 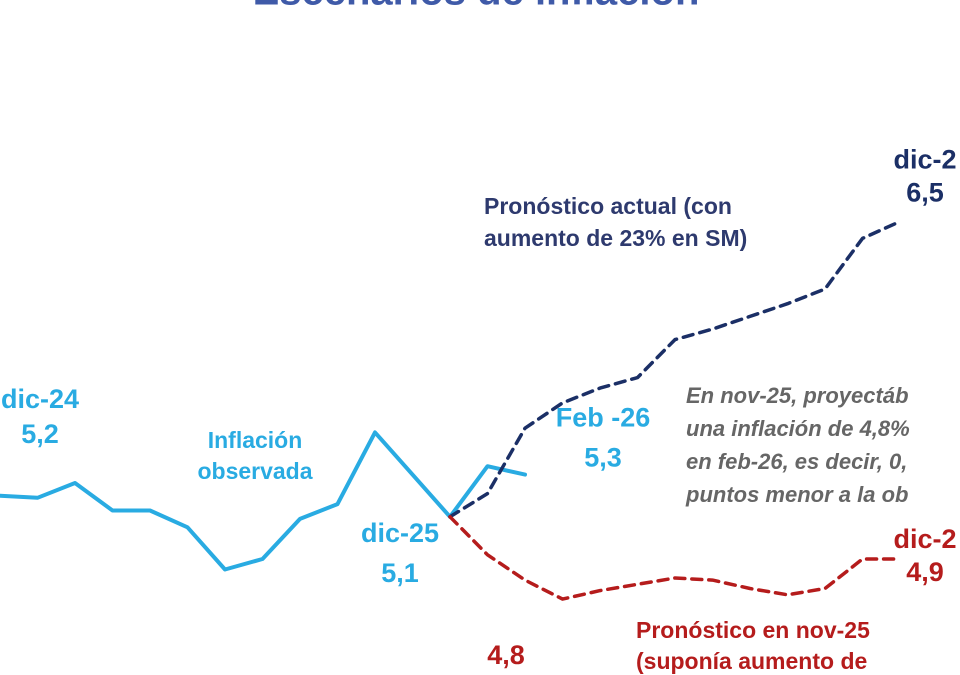 I want to click on chart-title: Escenarios de inflación, so click(x=476, y=7).